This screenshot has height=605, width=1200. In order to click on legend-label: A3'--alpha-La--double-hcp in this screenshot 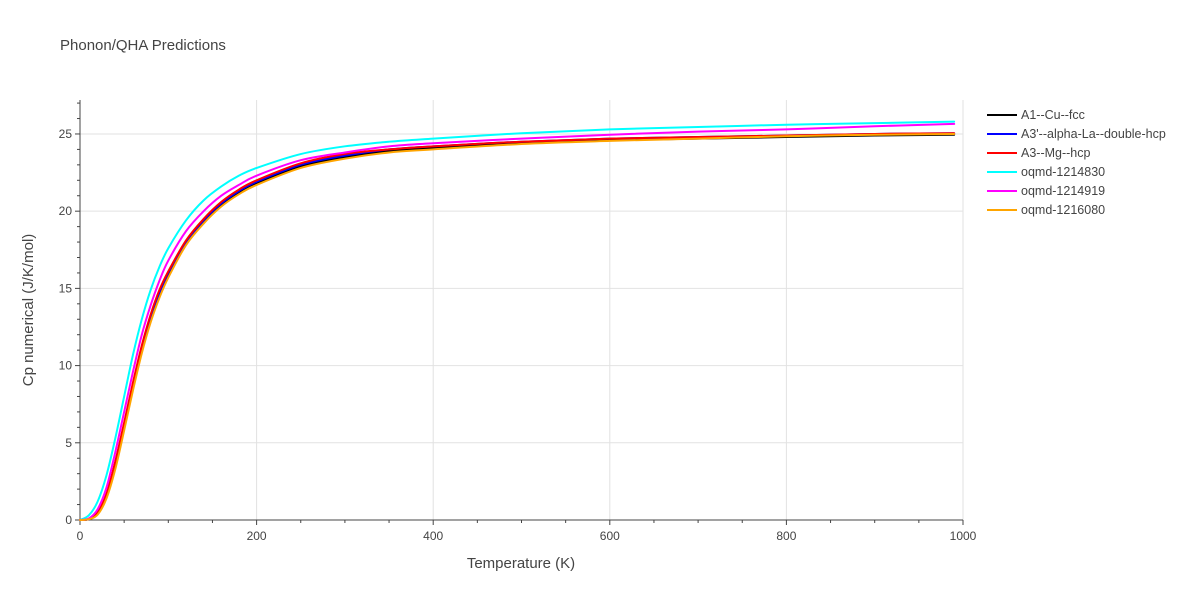, I will do `click(1093, 134)`.